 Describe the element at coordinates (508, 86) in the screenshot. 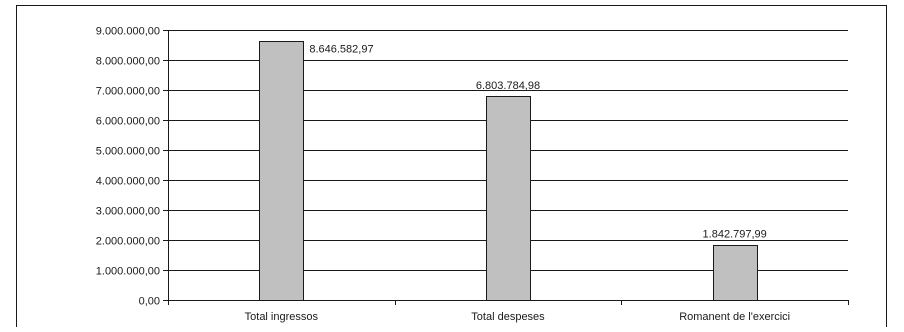

I see `data-label: 6.803.784,98` at that location.